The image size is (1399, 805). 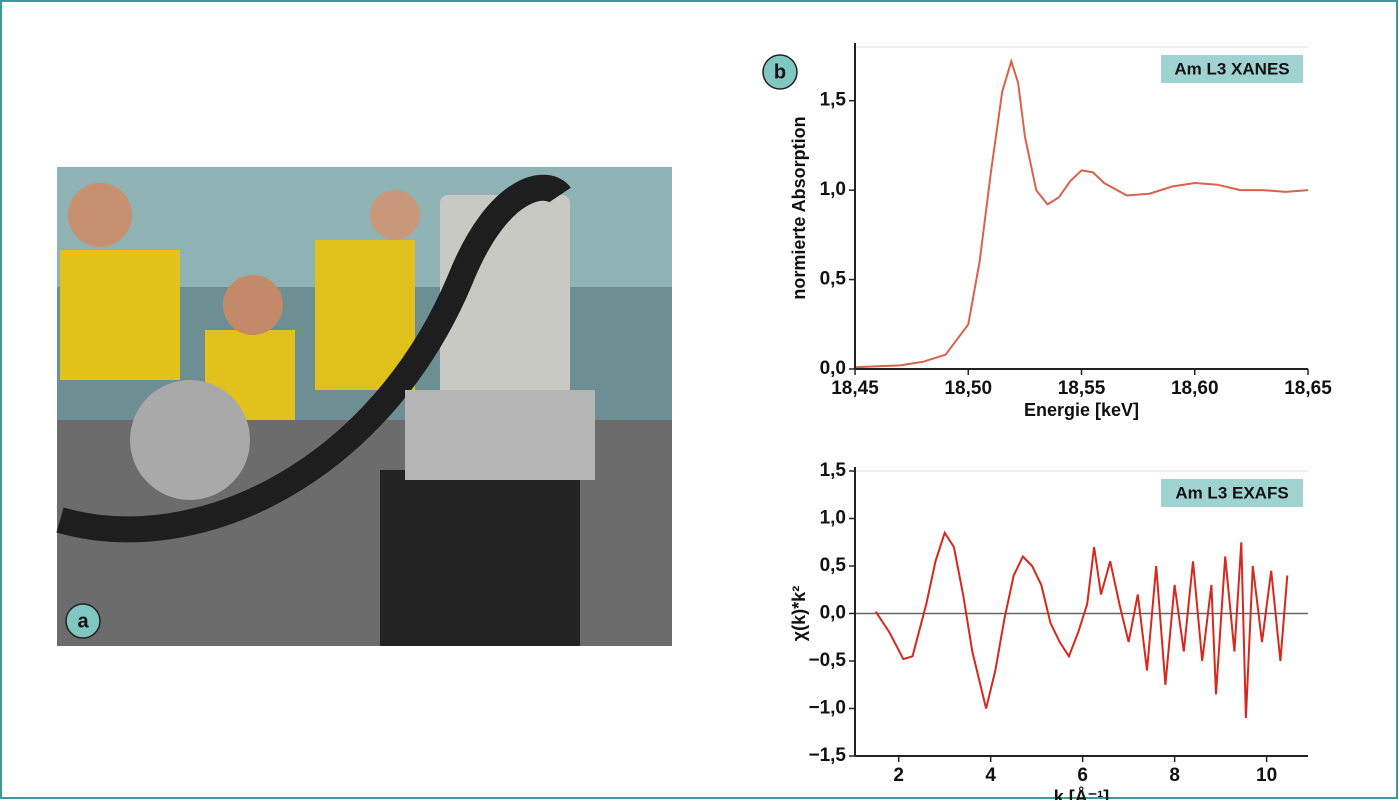 What do you see at coordinates (1081, 410) in the screenshot?
I see `x-axis-label: Energie [keV]` at bounding box center [1081, 410].